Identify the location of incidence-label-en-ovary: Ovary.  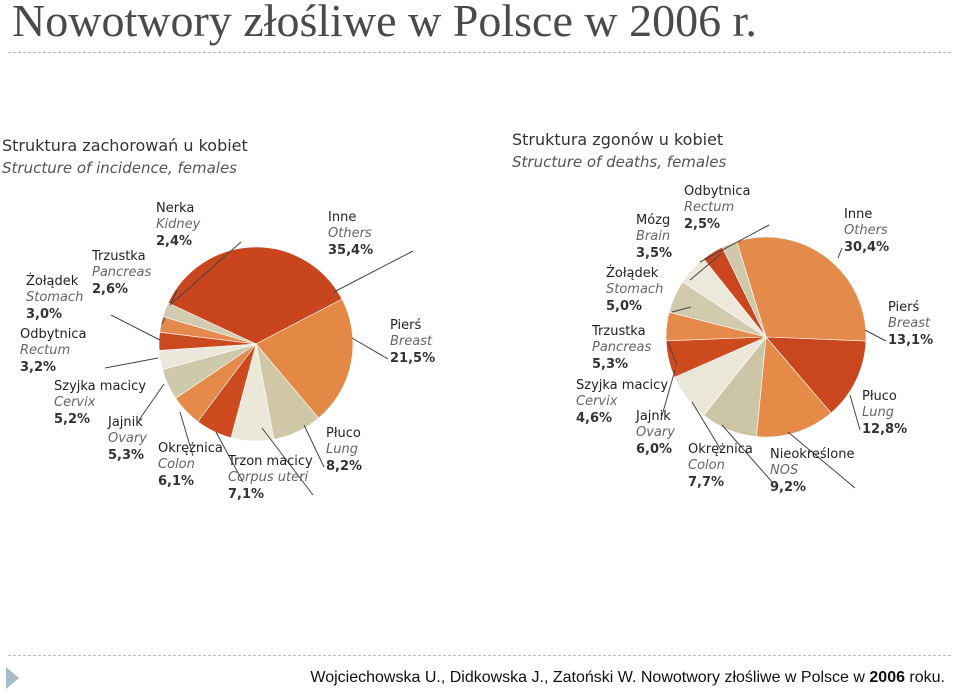
(127, 438).